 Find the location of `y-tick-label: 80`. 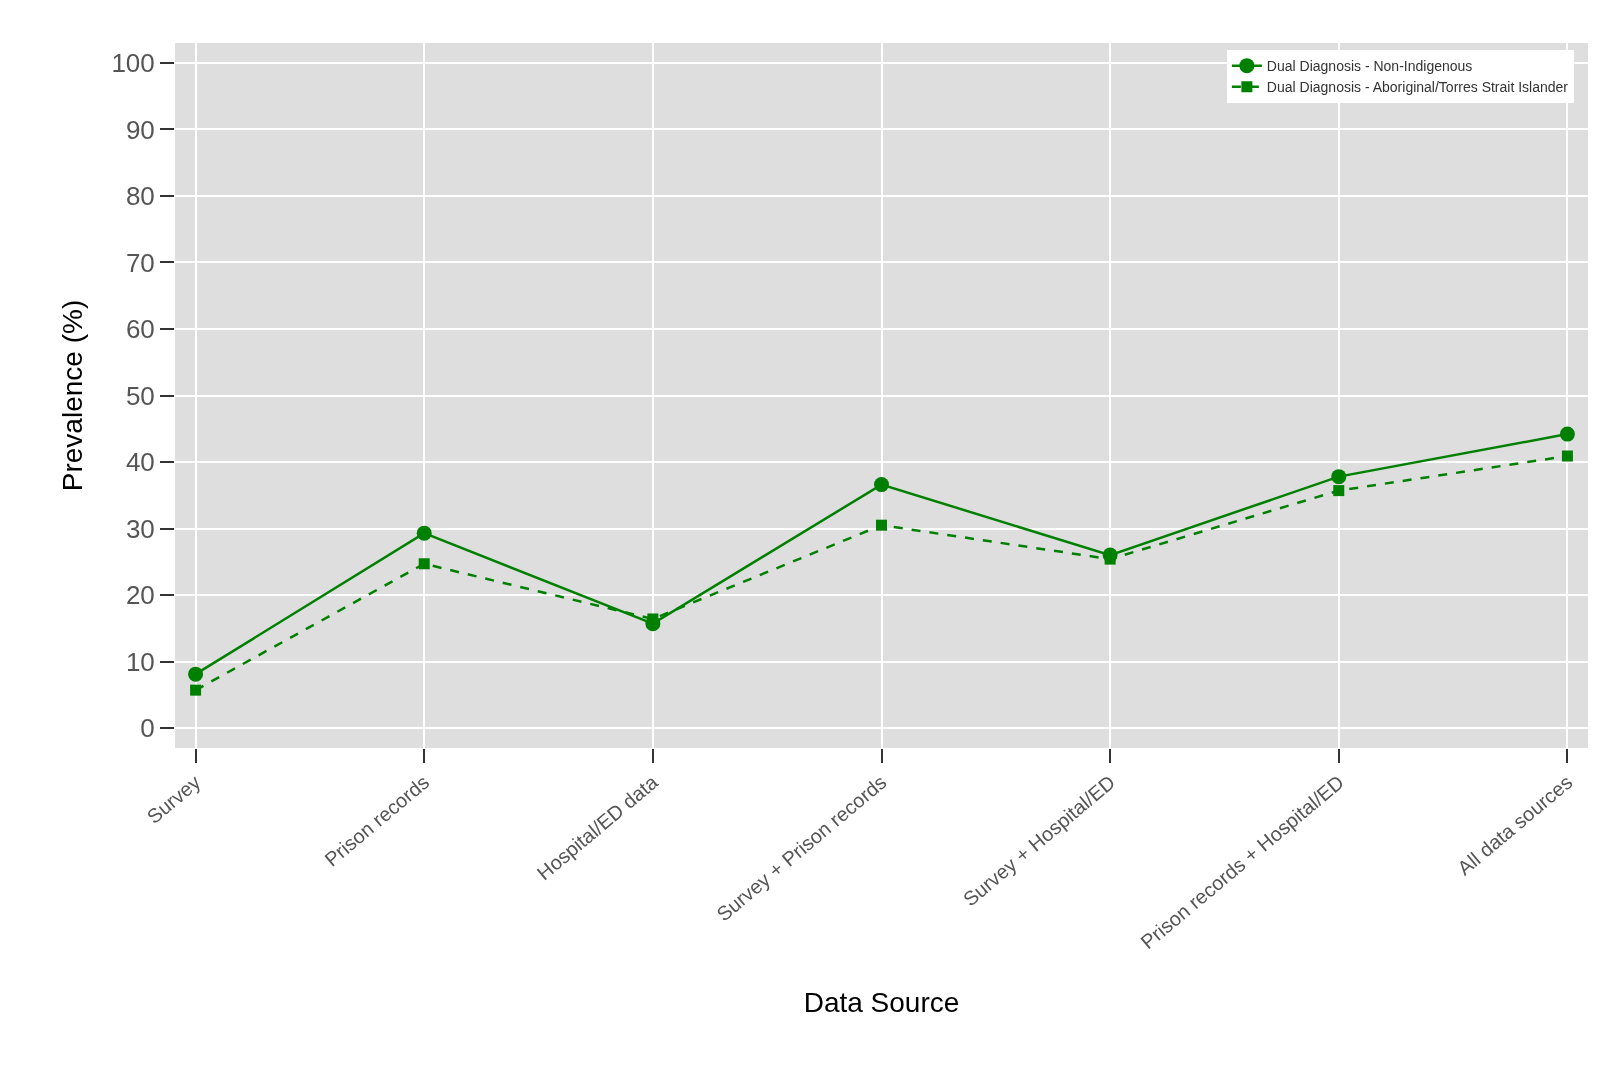

y-tick-label: 80 is located at coordinates (140, 196).